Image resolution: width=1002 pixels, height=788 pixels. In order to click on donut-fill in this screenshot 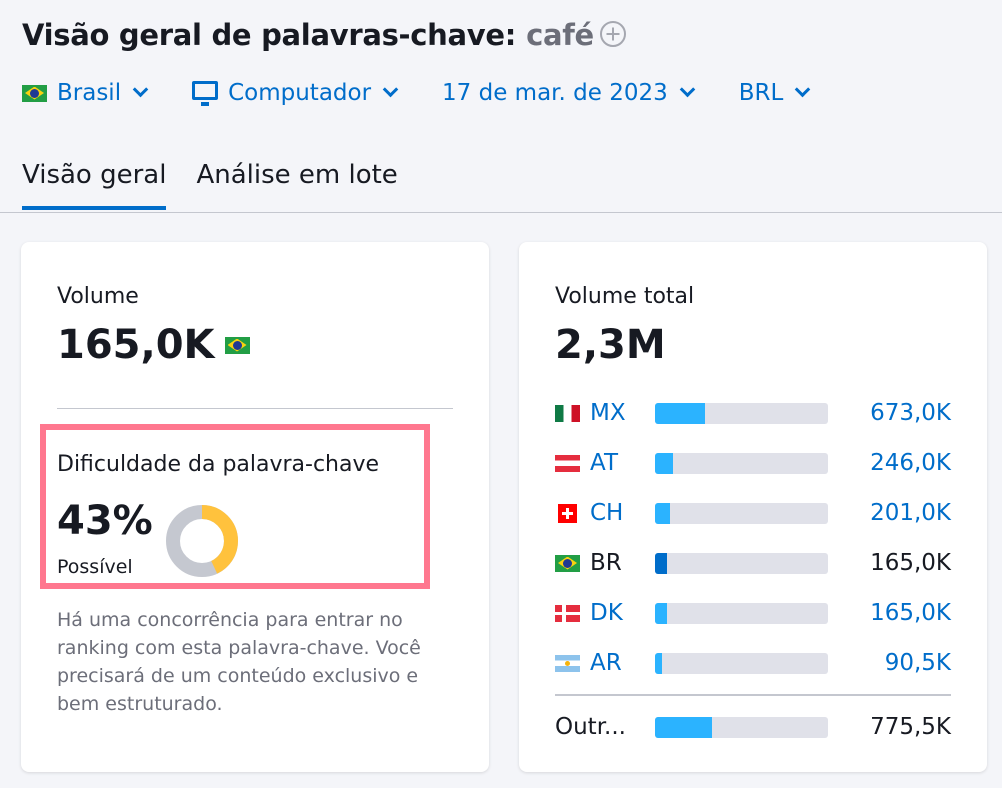, I will do `click(202, 541)`.